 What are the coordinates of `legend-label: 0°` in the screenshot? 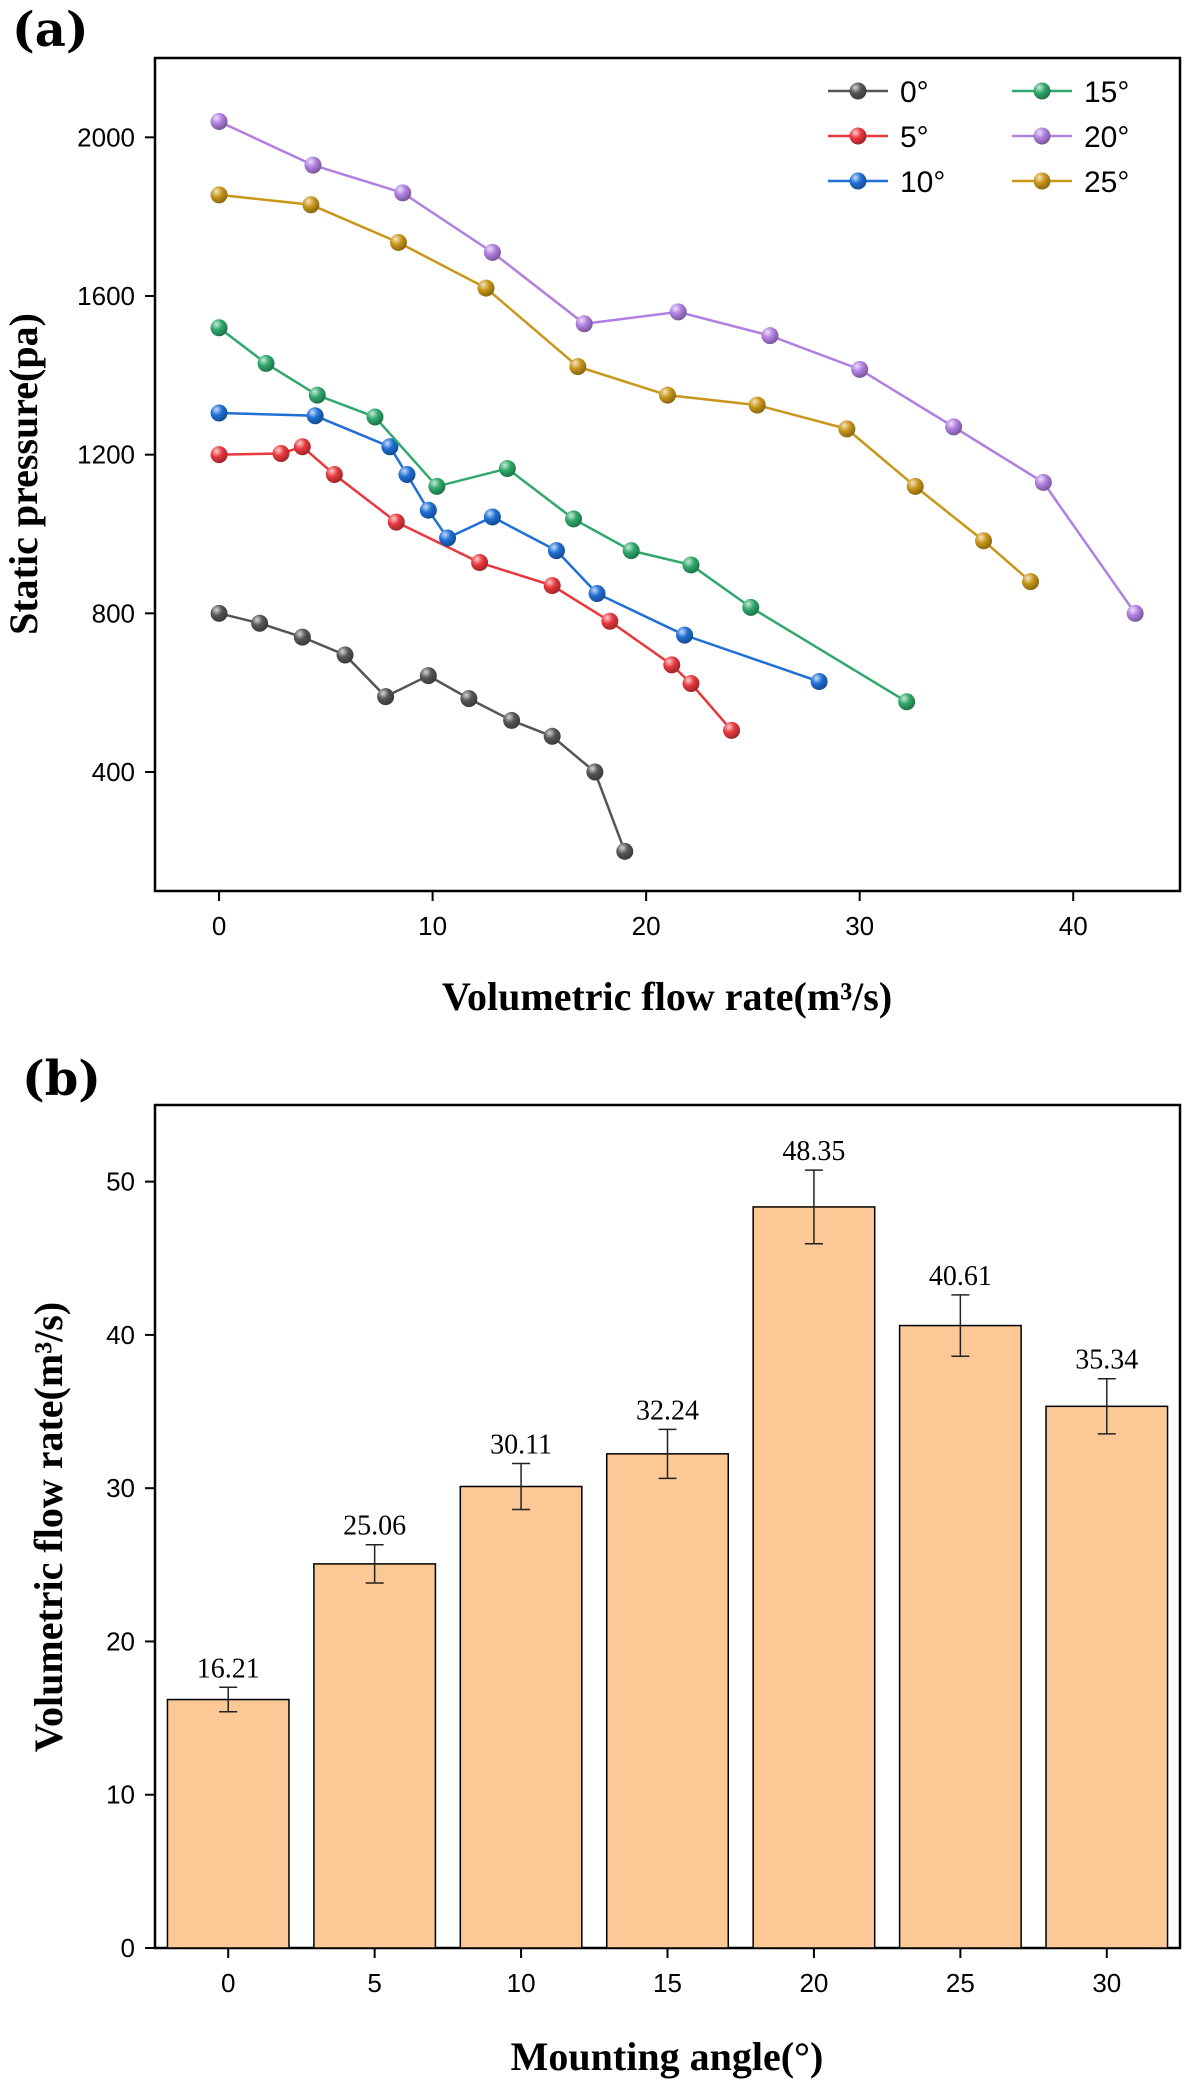 It's located at (914, 92).